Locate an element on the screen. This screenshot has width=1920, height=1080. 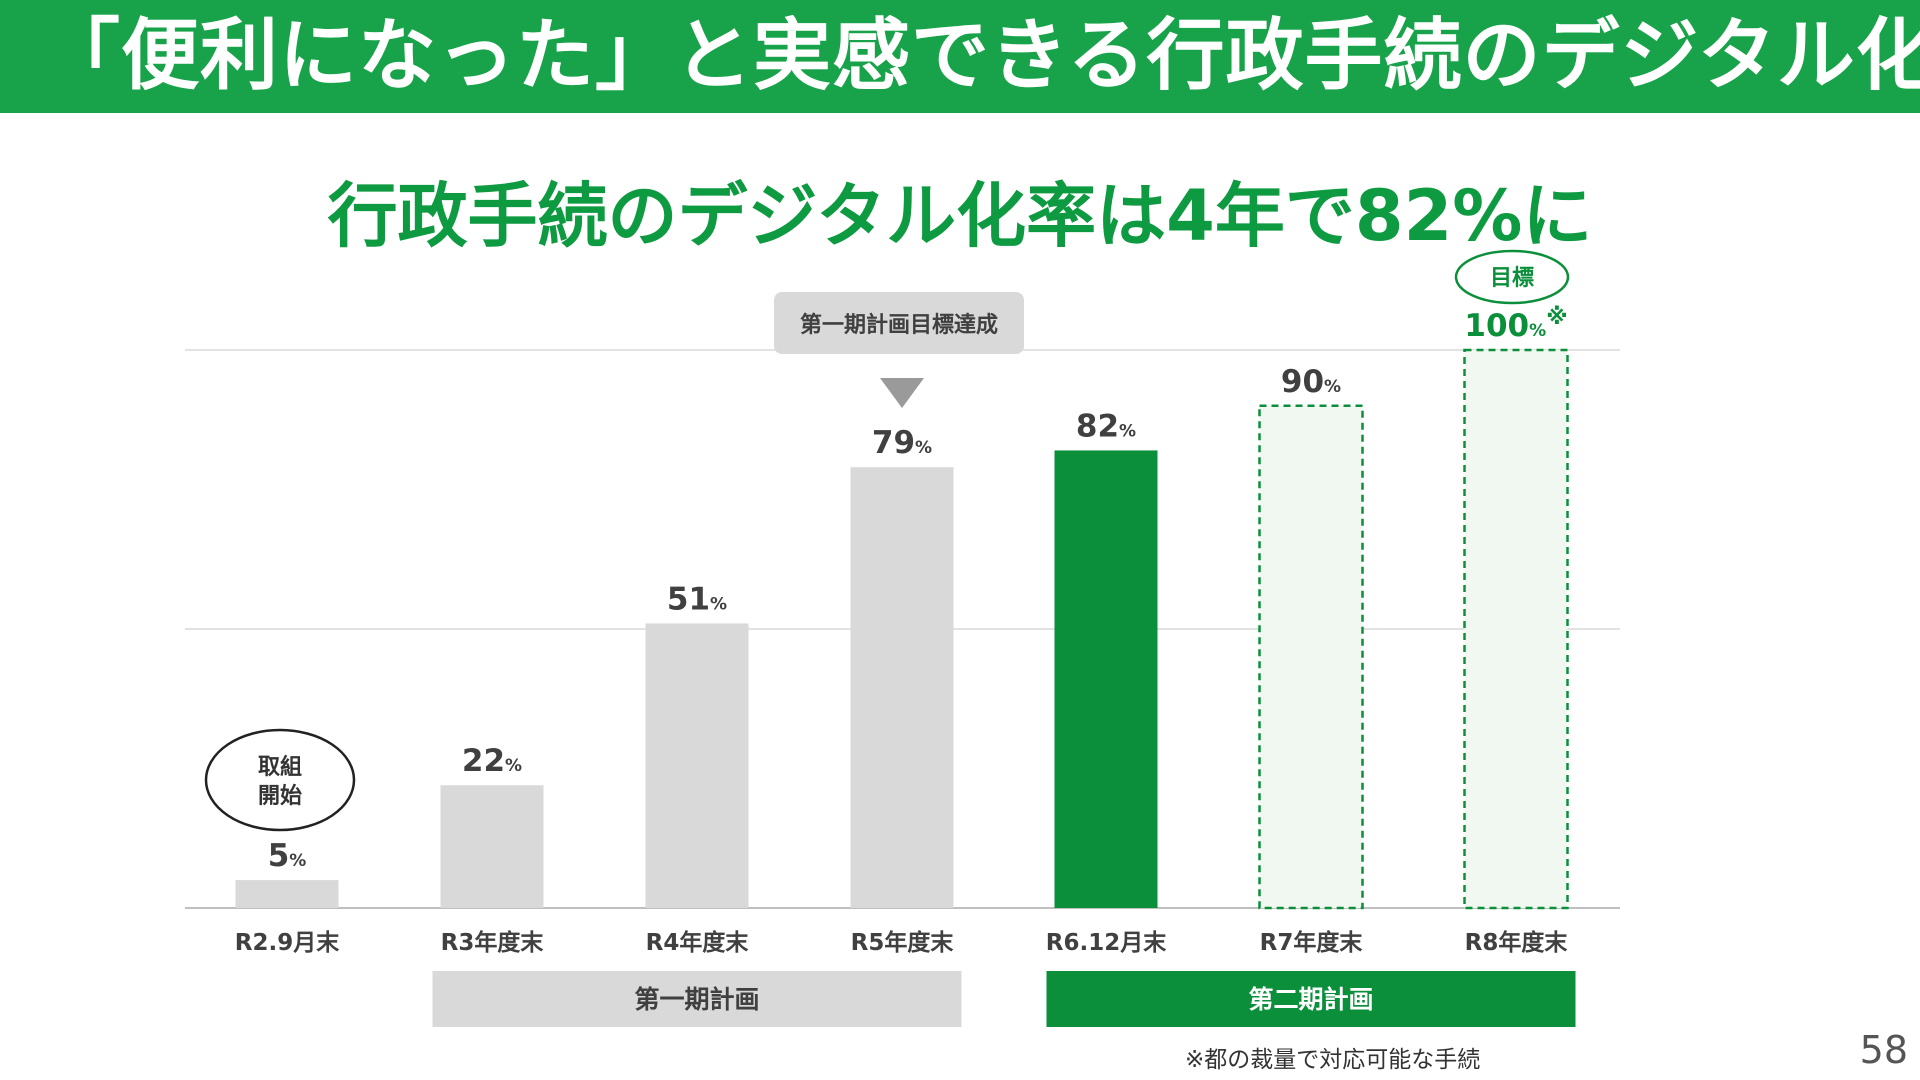
milestone-arrow is located at coordinates (902, 393).